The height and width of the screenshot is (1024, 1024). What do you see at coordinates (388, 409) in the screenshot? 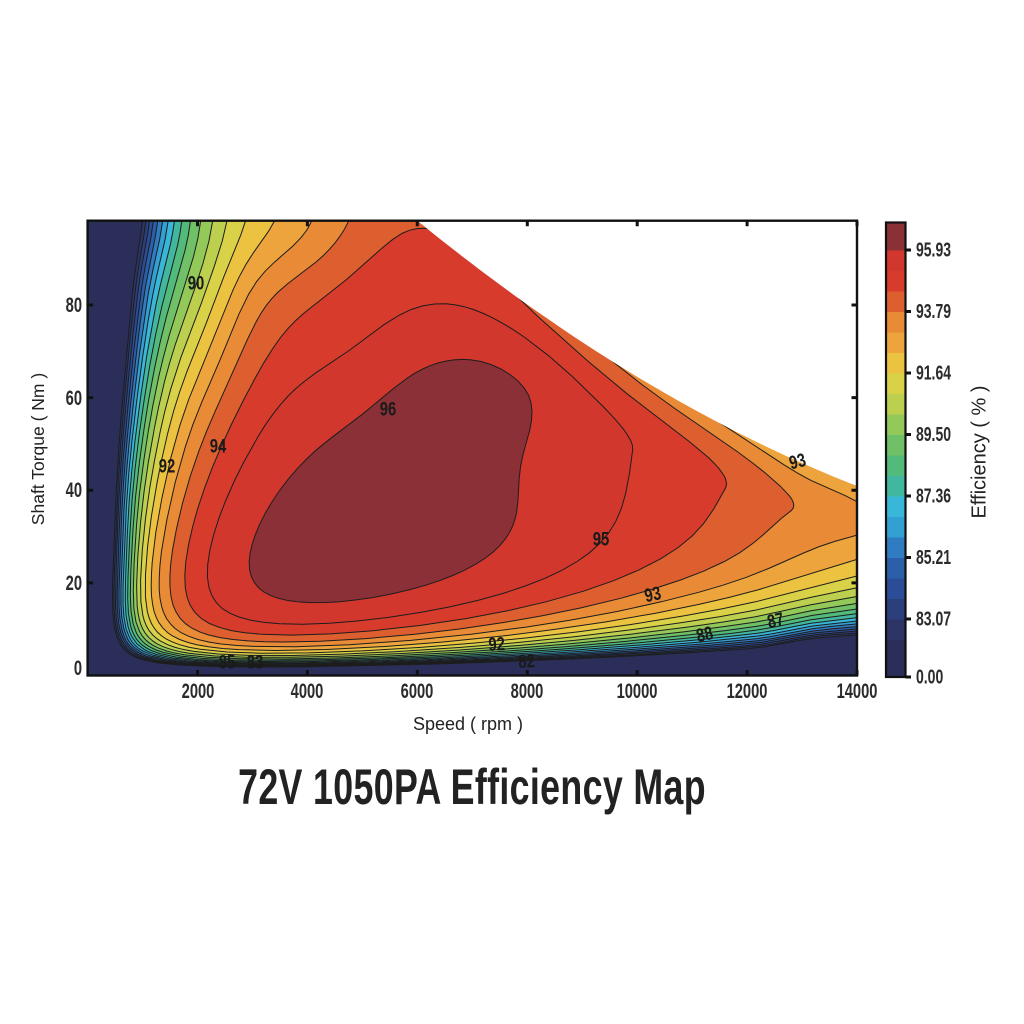
I see `svg-text: 96` at bounding box center [388, 409].